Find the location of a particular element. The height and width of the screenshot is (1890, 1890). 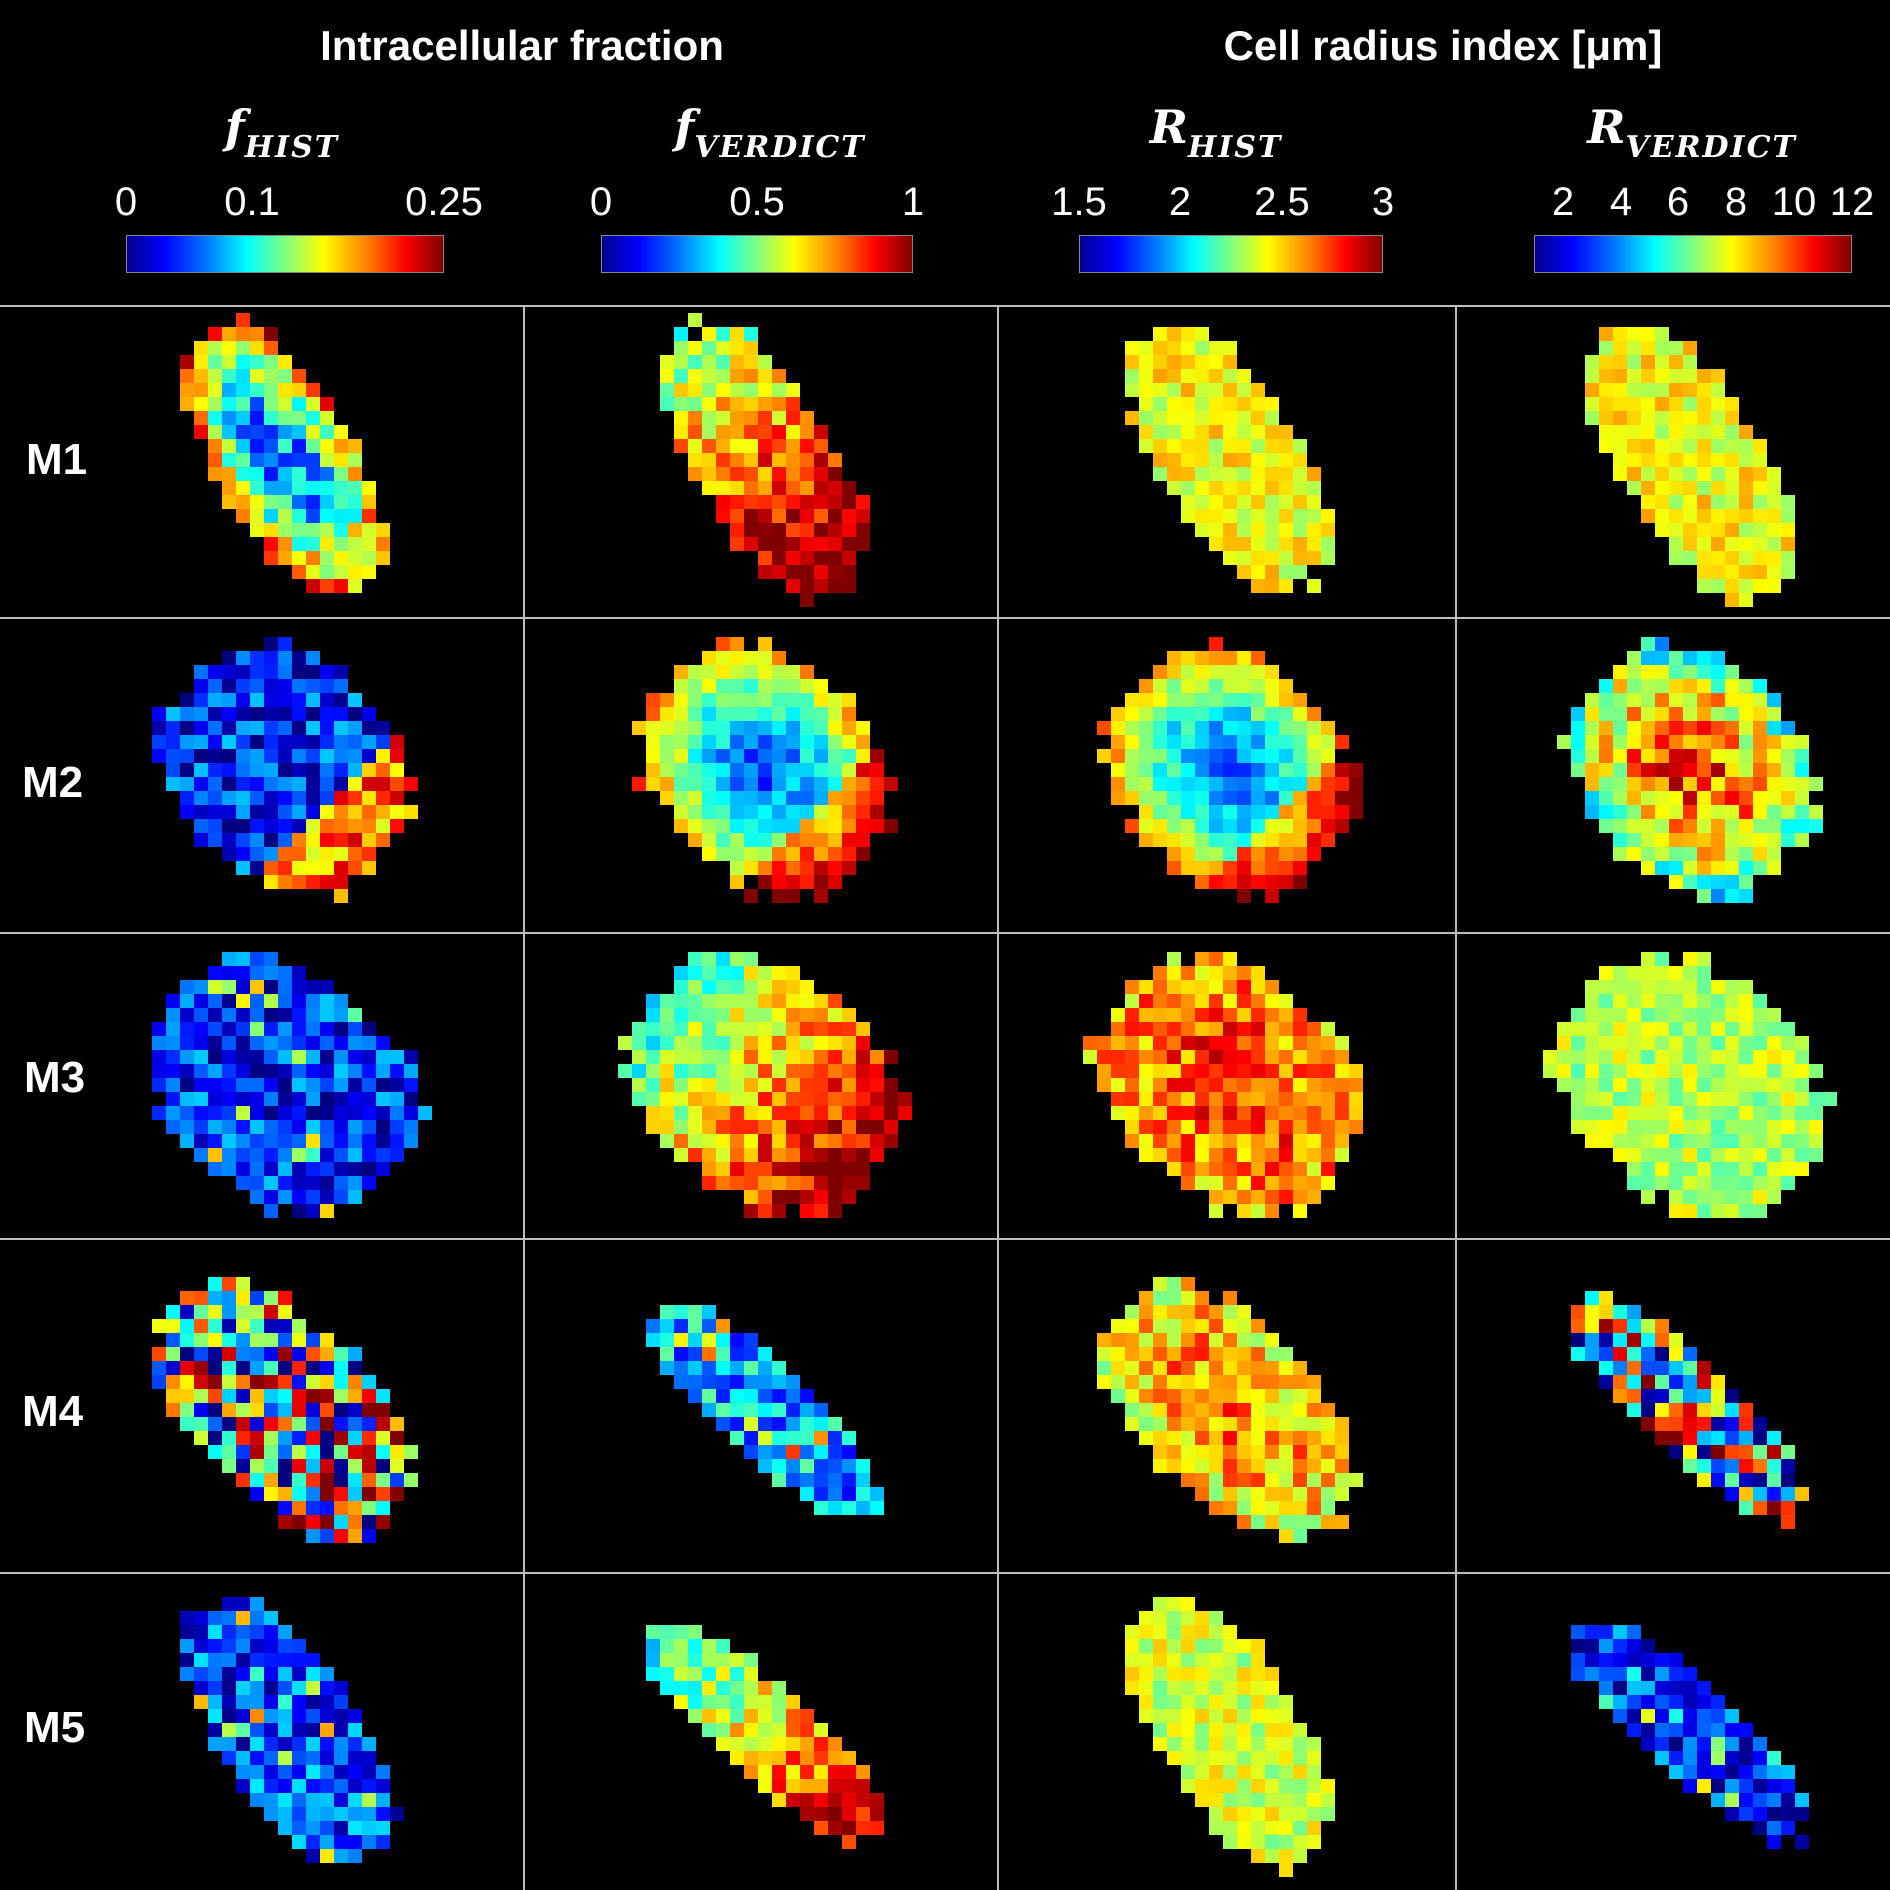

parameter-map-m2-col3 is located at coordinates (1230, 770).